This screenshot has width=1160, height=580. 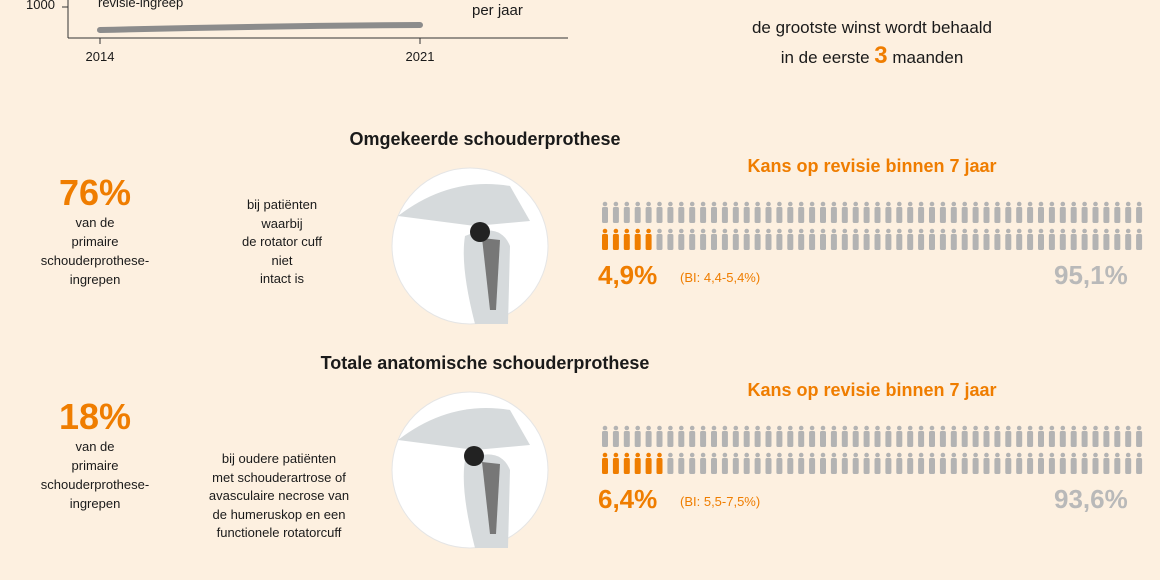 I want to click on no-revision: 93,6%, so click(x=1091, y=499).